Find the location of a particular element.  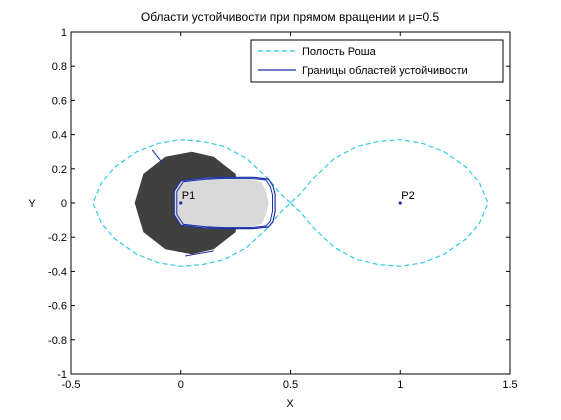

legend-label-boundary: Границы областей устойчивости is located at coordinates (385, 71).